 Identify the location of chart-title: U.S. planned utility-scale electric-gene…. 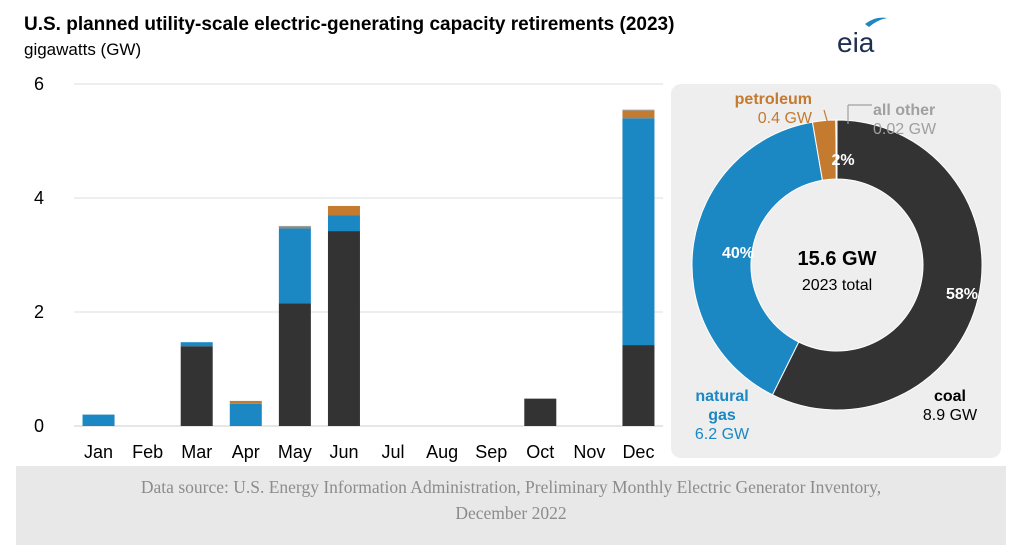
(349, 24).